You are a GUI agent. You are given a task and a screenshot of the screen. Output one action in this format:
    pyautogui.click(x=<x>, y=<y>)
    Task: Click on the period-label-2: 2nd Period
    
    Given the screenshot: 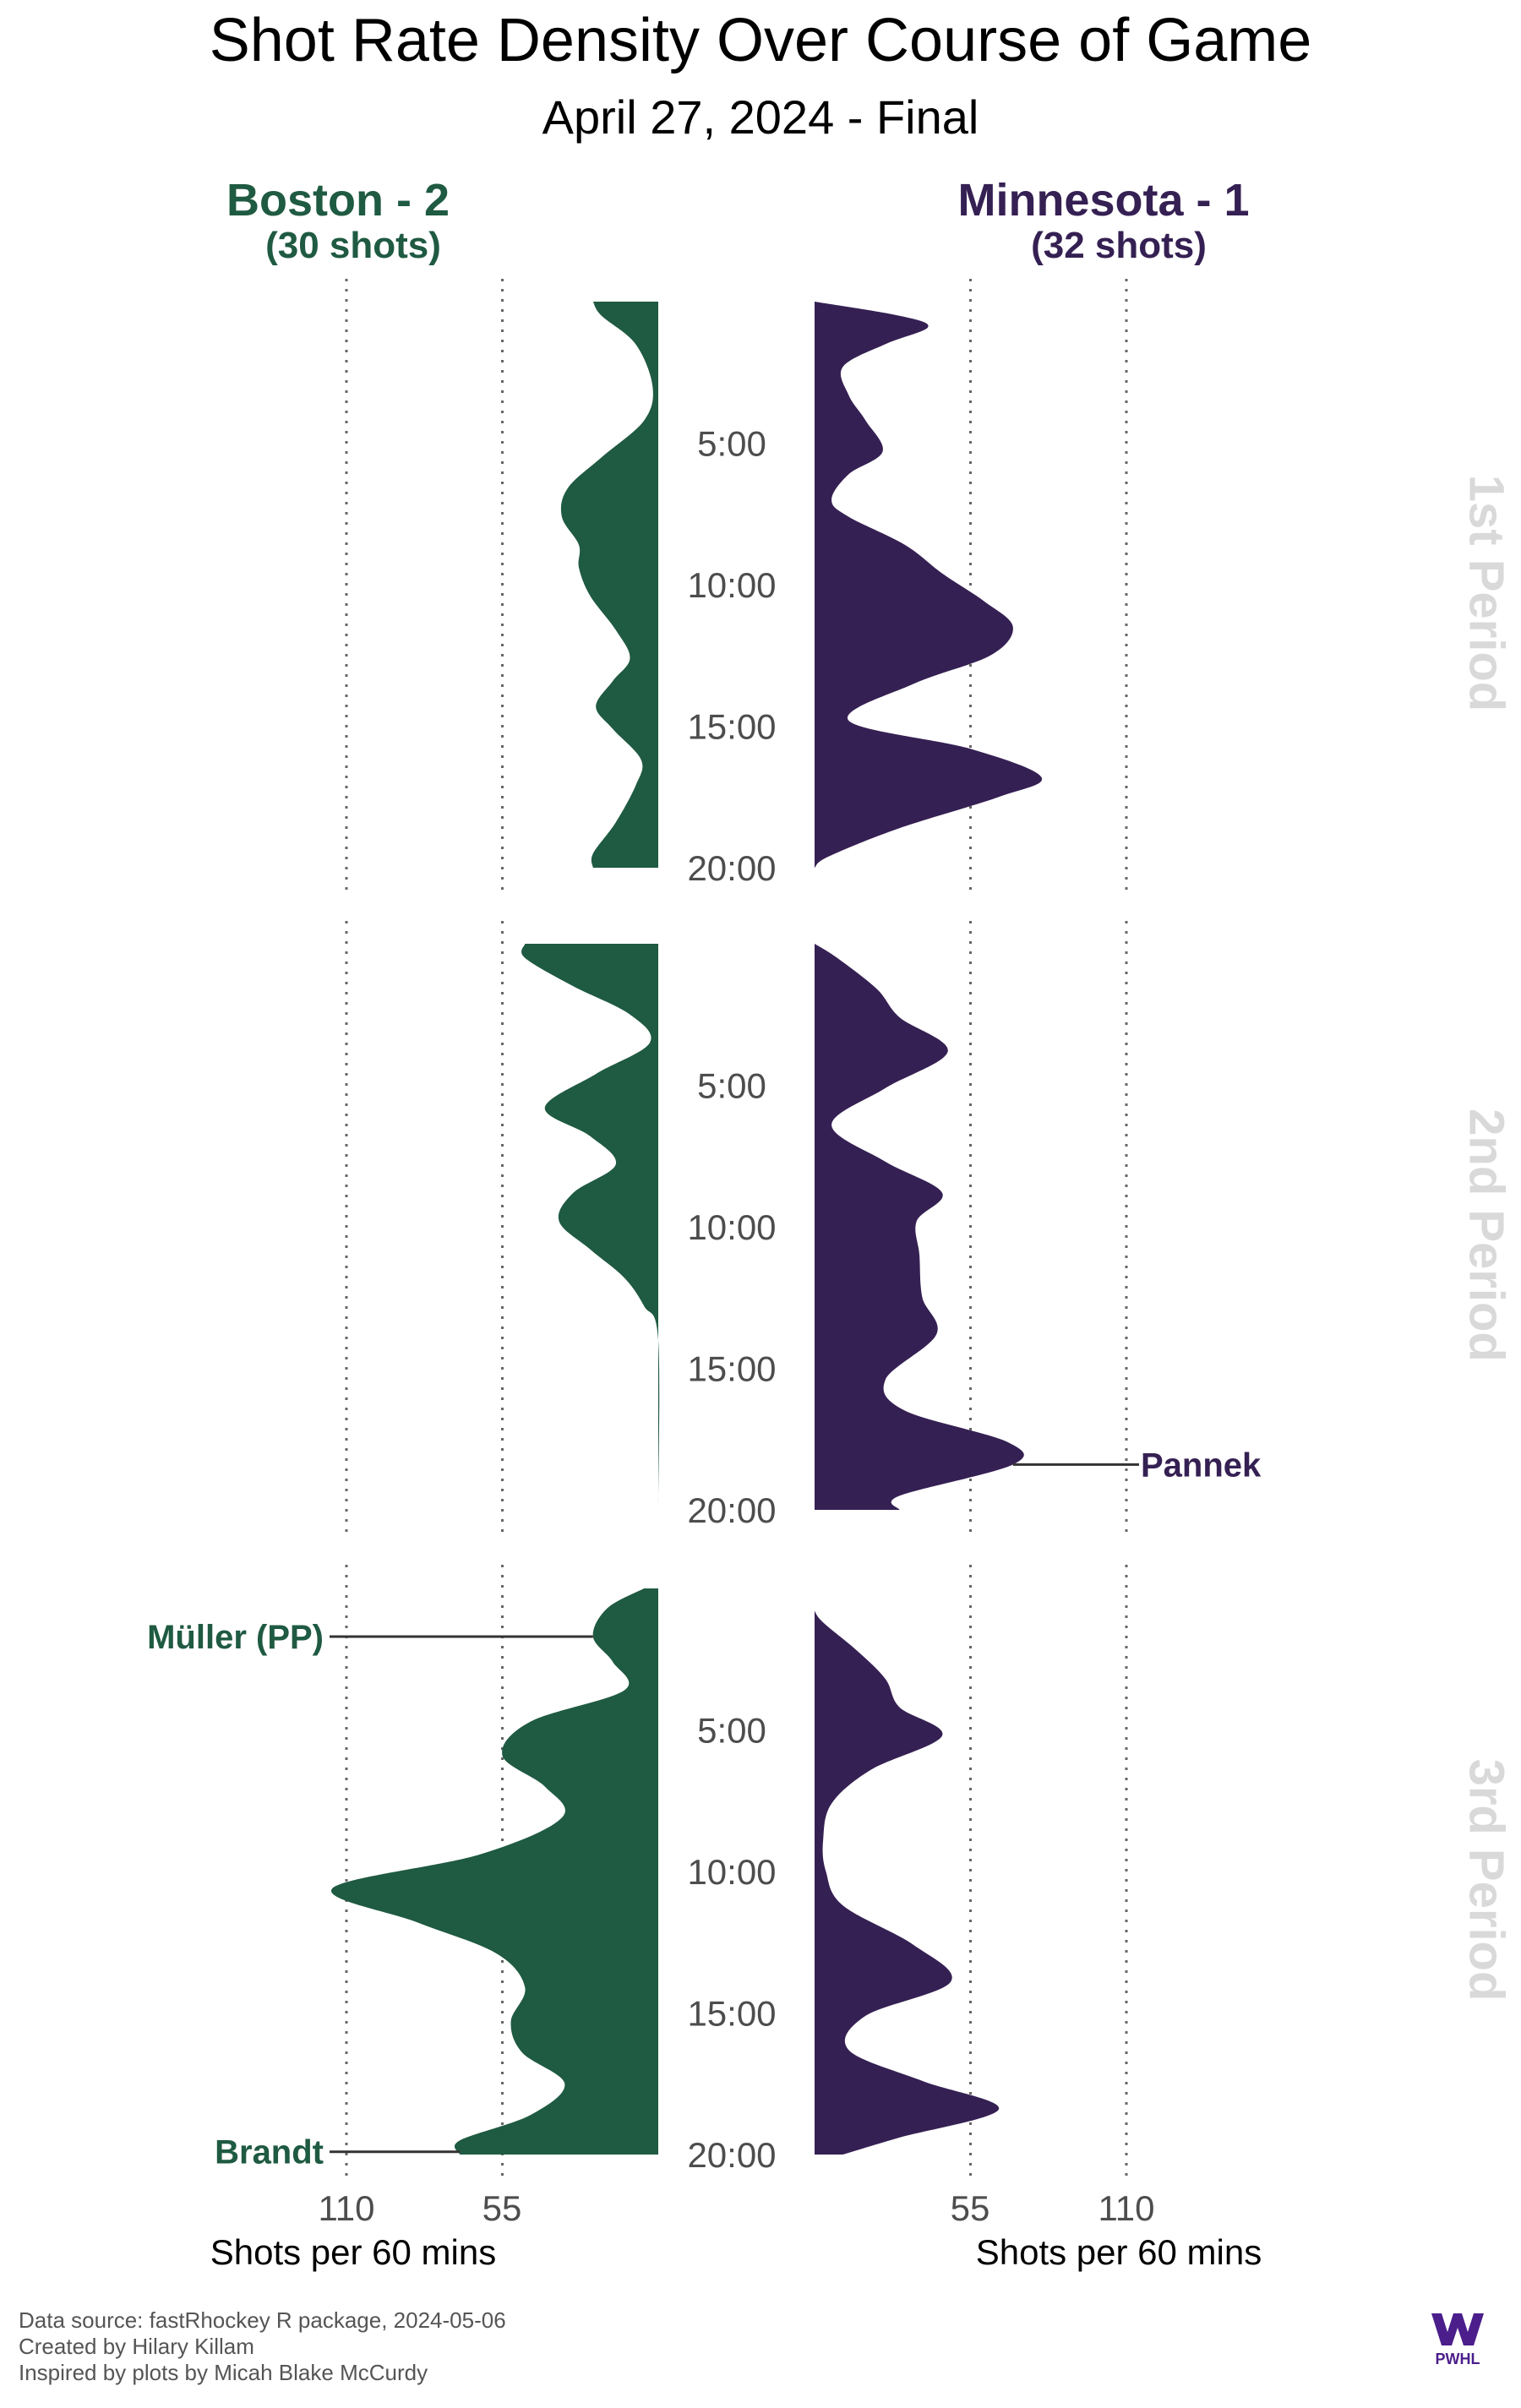 What is the action you would take?
    pyautogui.click(x=1486, y=1235)
    